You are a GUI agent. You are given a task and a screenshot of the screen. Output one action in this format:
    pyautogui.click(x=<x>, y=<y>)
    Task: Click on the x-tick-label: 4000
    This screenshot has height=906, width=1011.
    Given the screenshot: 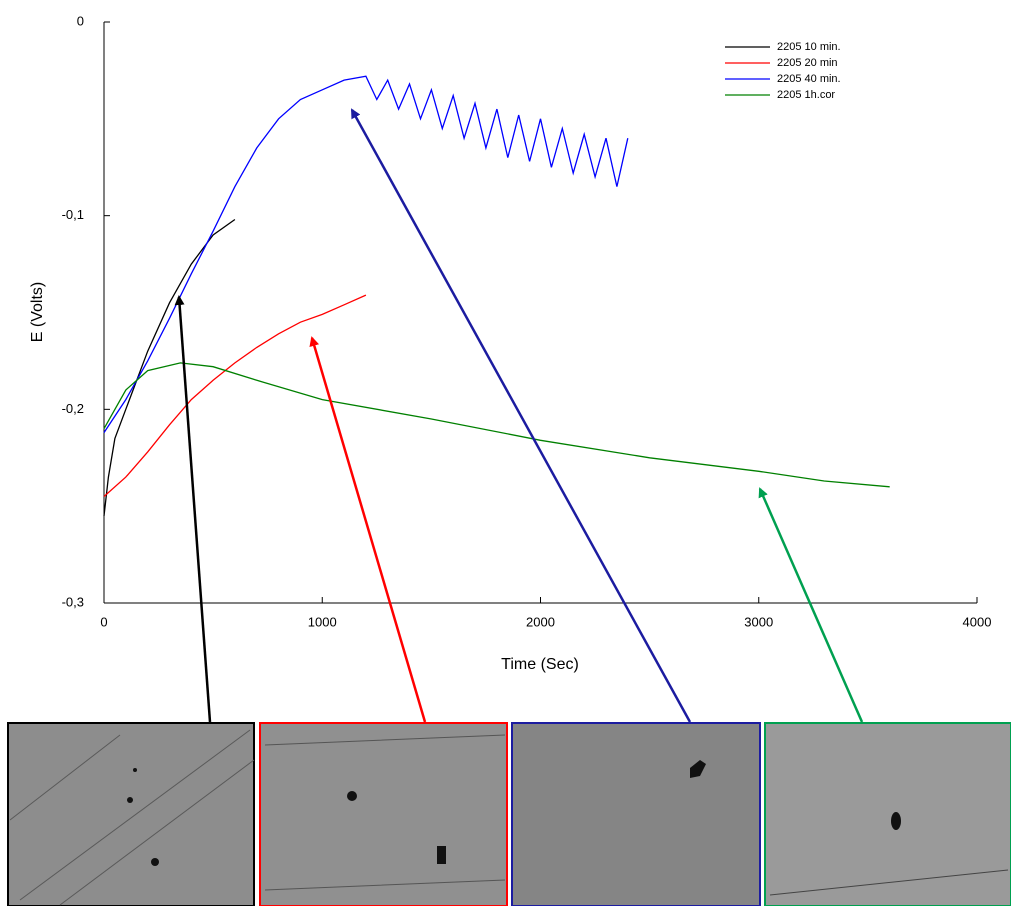 What is the action you would take?
    pyautogui.click(x=977, y=621)
    